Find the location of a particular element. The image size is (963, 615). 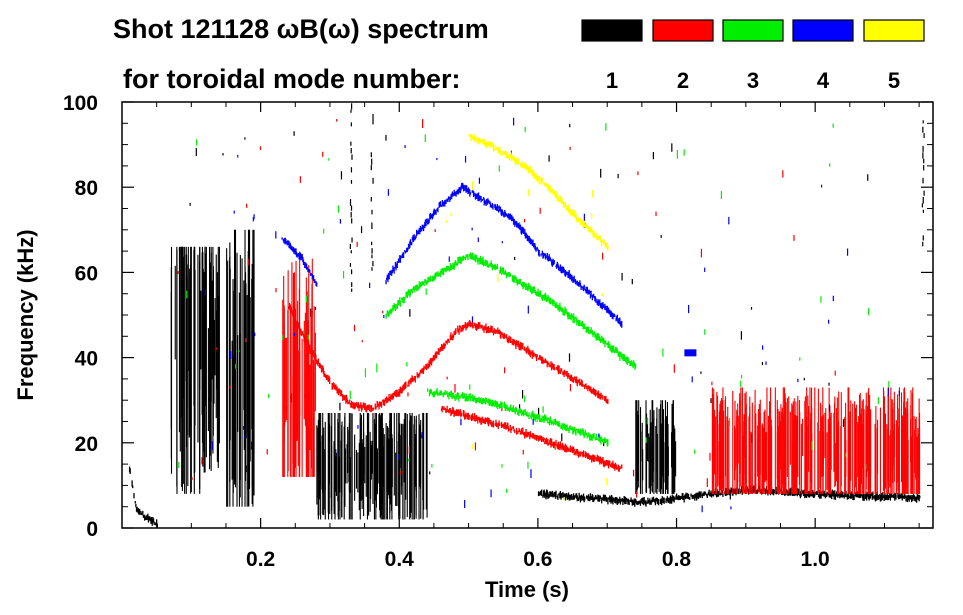

mode-5-speckle is located at coordinates (451, 214).